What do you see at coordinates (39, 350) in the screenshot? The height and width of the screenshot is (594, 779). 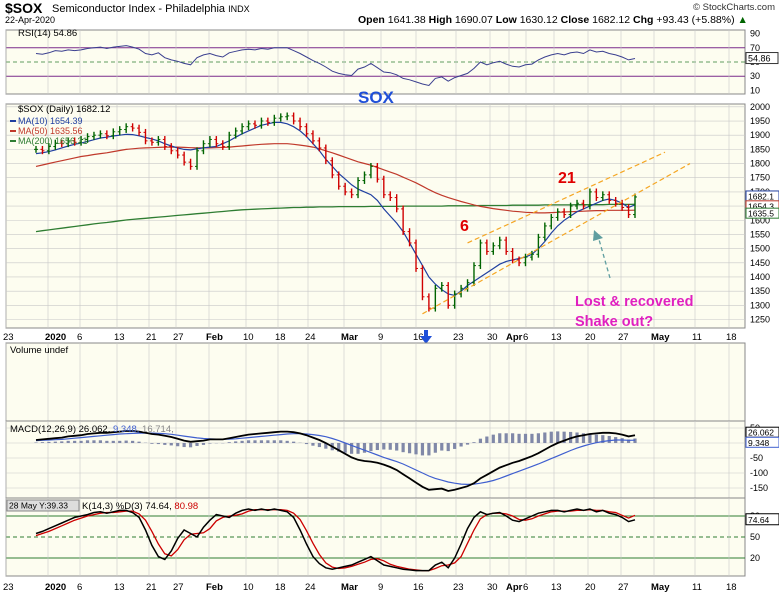 I see `volume-legend: Volume undef` at bounding box center [39, 350].